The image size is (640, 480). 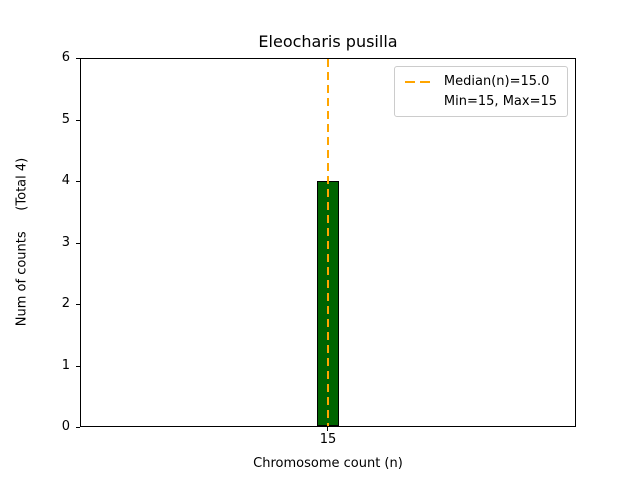 What do you see at coordinates (328, 463) in the screenshot?
I see `x-axis-label: Chromosome count (n)` at bounding box center [328, 463].